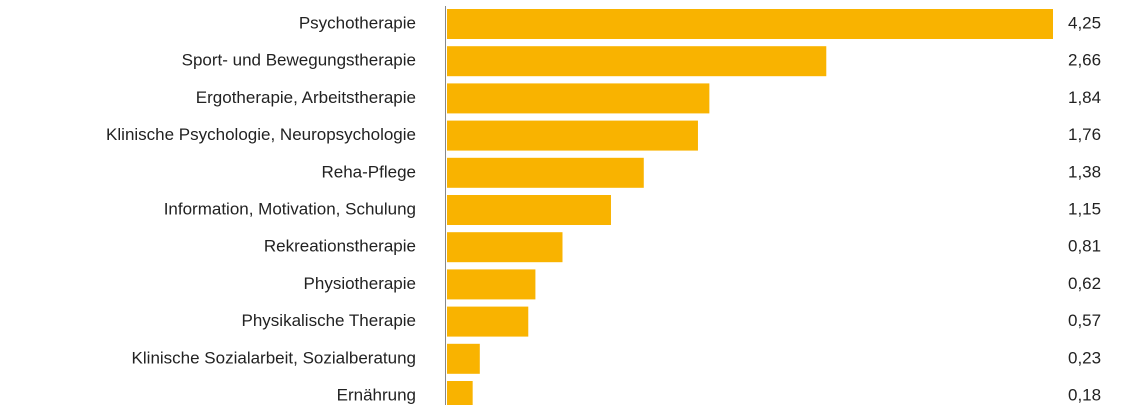 The width and height of the screenshot is (1128, 410). I want to click on value-label: 0,18, so click(1084, 394).